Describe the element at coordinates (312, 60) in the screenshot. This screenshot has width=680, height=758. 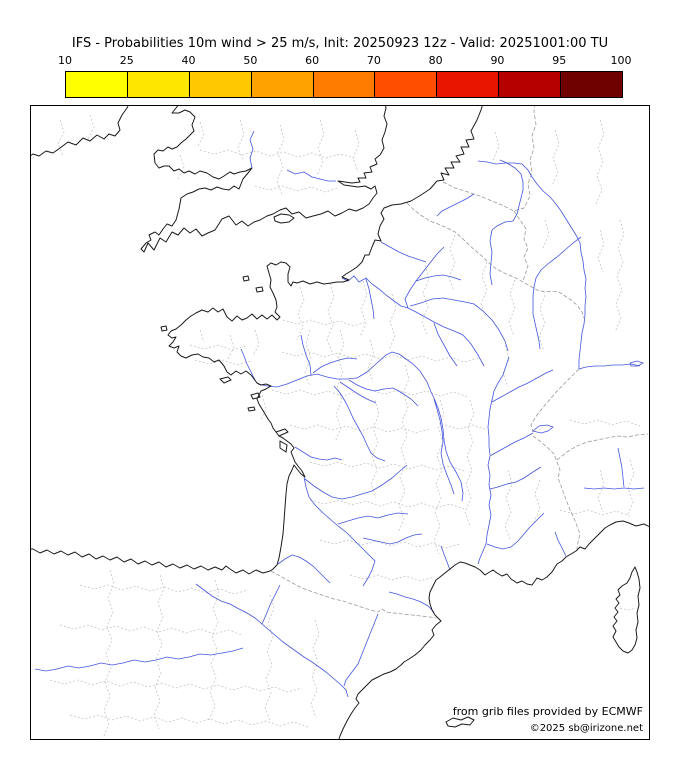
I see `colorbar-tick-label: 60` at that location.